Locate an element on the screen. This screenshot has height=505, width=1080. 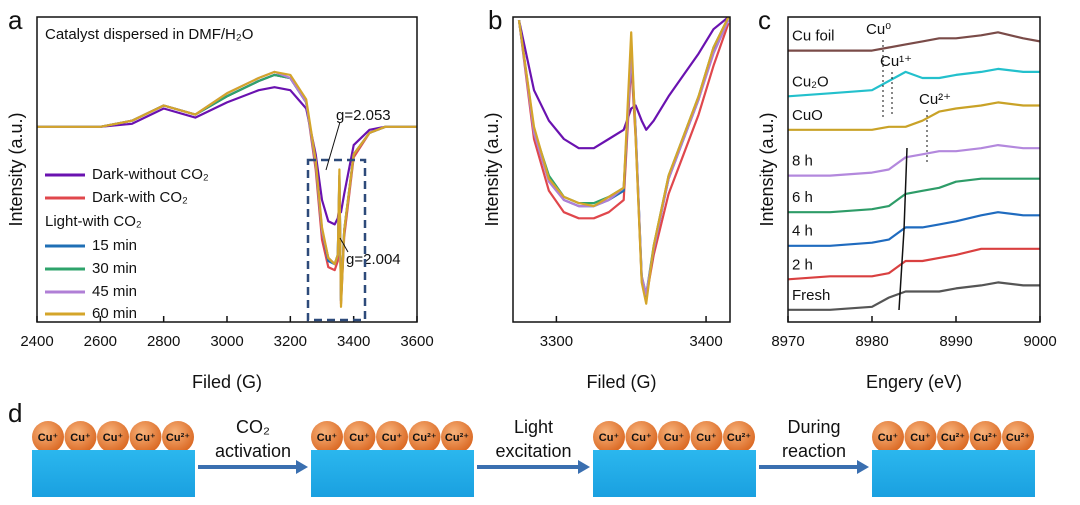
x-tick-label: 2600 is located at coordinates (100, 341).